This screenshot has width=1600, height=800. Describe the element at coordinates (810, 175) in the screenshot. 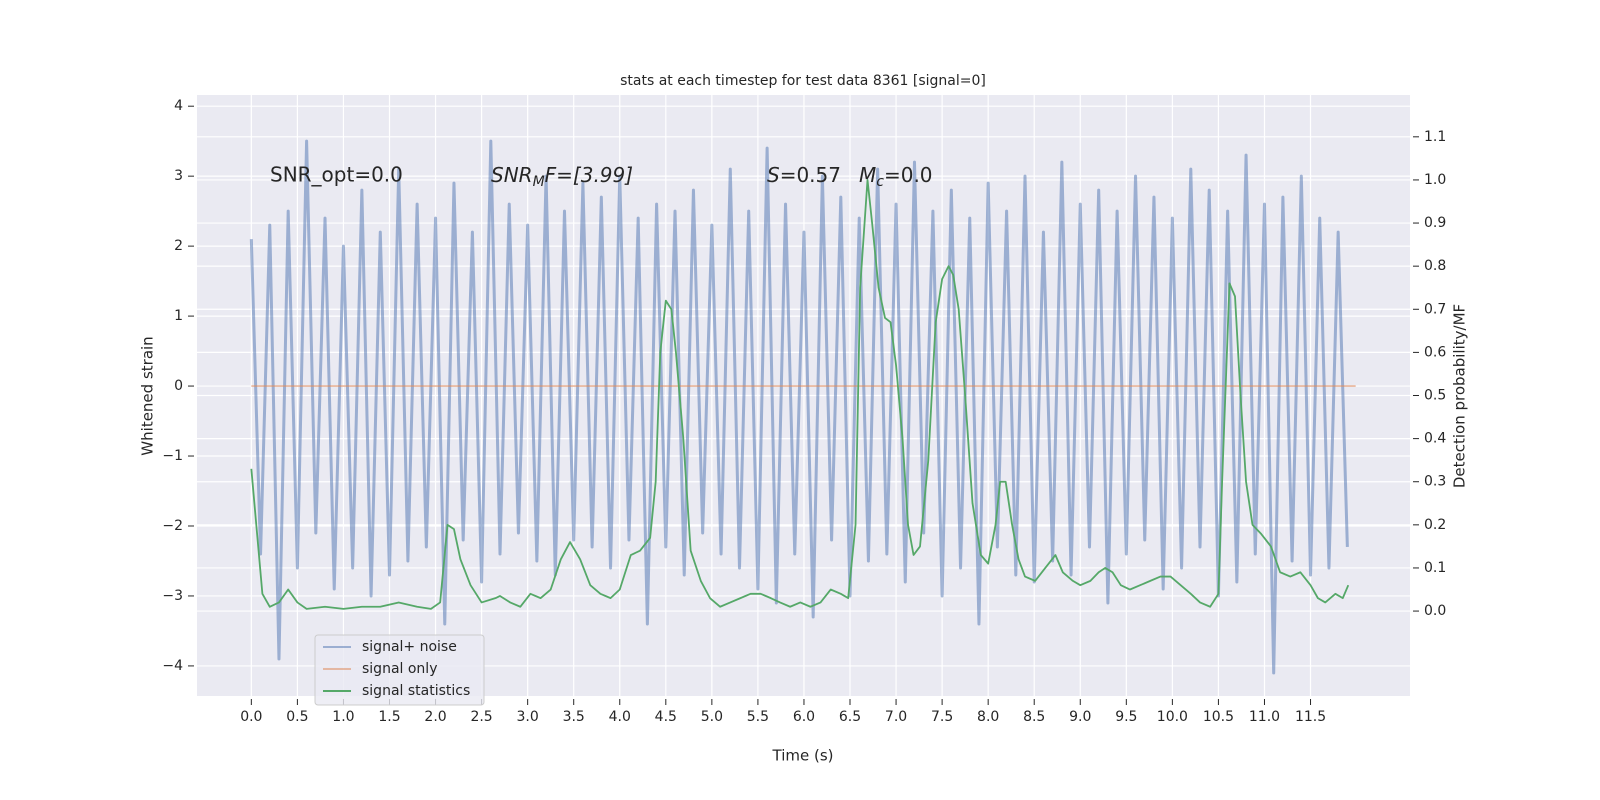

I see `annotation-part: =0.57` at that location.